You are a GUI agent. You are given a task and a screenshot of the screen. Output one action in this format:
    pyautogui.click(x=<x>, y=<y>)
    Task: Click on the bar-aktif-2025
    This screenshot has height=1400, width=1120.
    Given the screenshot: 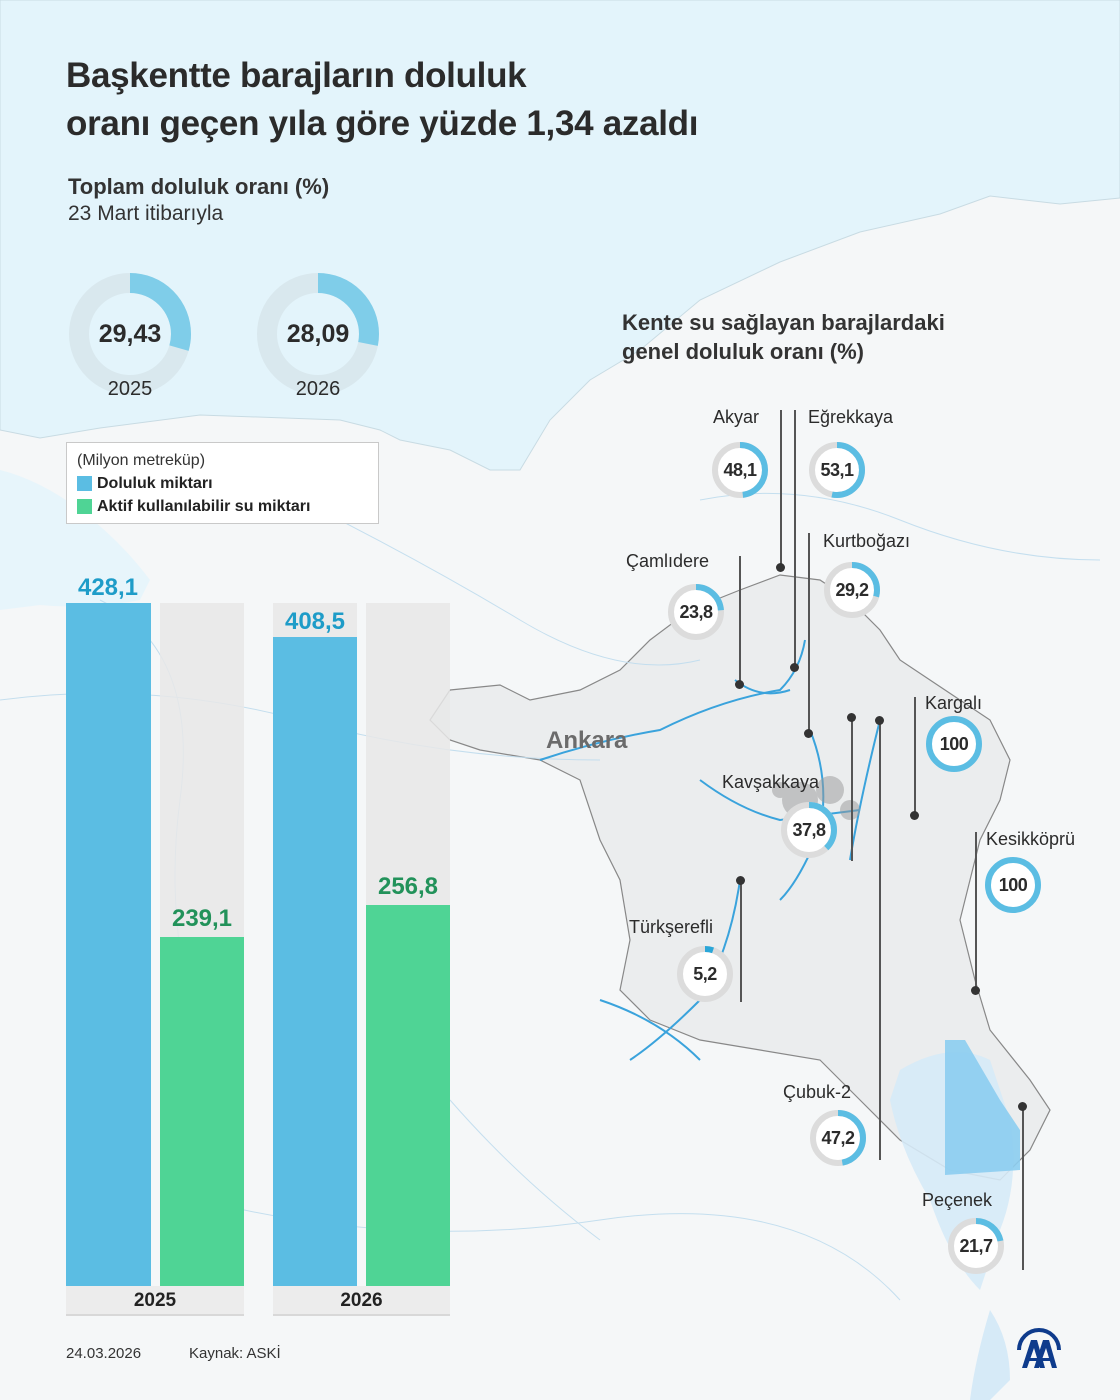 What is the action you would take?
    pyautogui.click(x=202, y=1111)
    